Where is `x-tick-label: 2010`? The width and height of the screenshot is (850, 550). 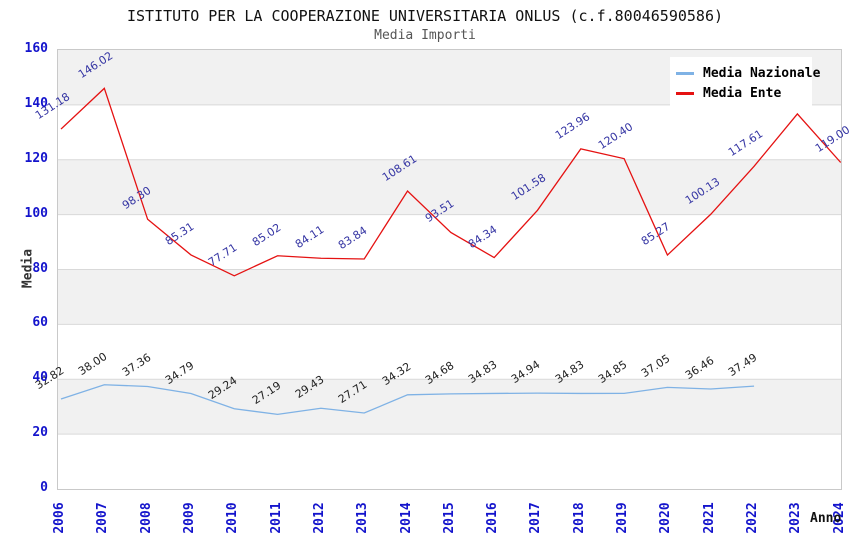 x-tick-label: 2010 is located at coordinates (233, 518).